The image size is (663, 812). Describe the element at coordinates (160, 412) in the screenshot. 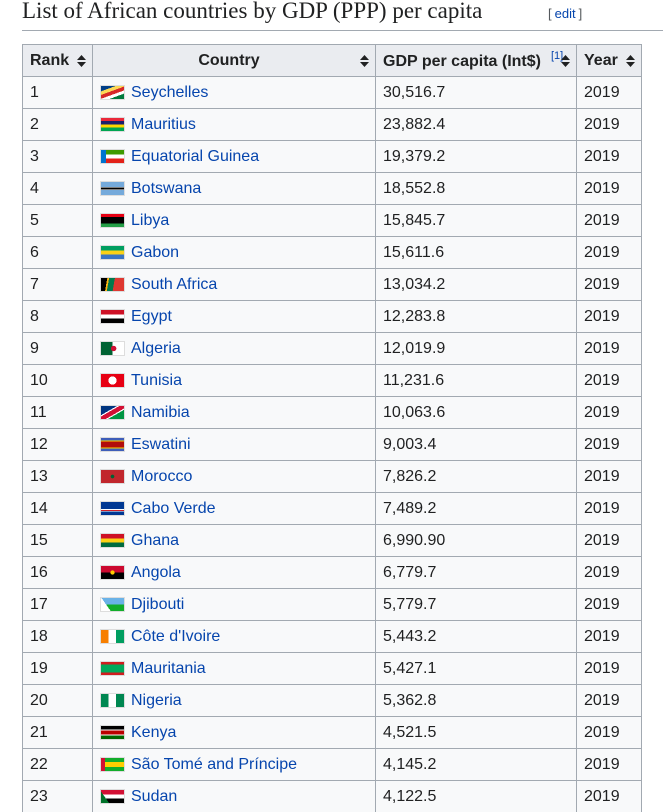

I see `country-link: Namibia` at that location.